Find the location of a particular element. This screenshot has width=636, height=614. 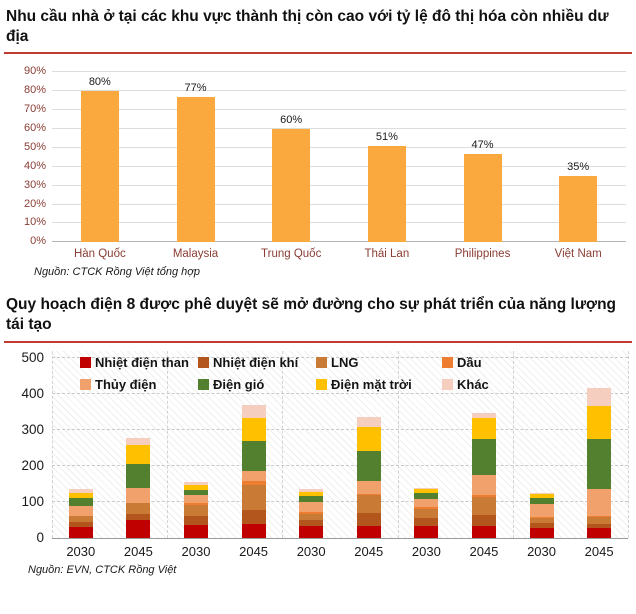

bar-column: 35% is located at coordinates (578, 156).